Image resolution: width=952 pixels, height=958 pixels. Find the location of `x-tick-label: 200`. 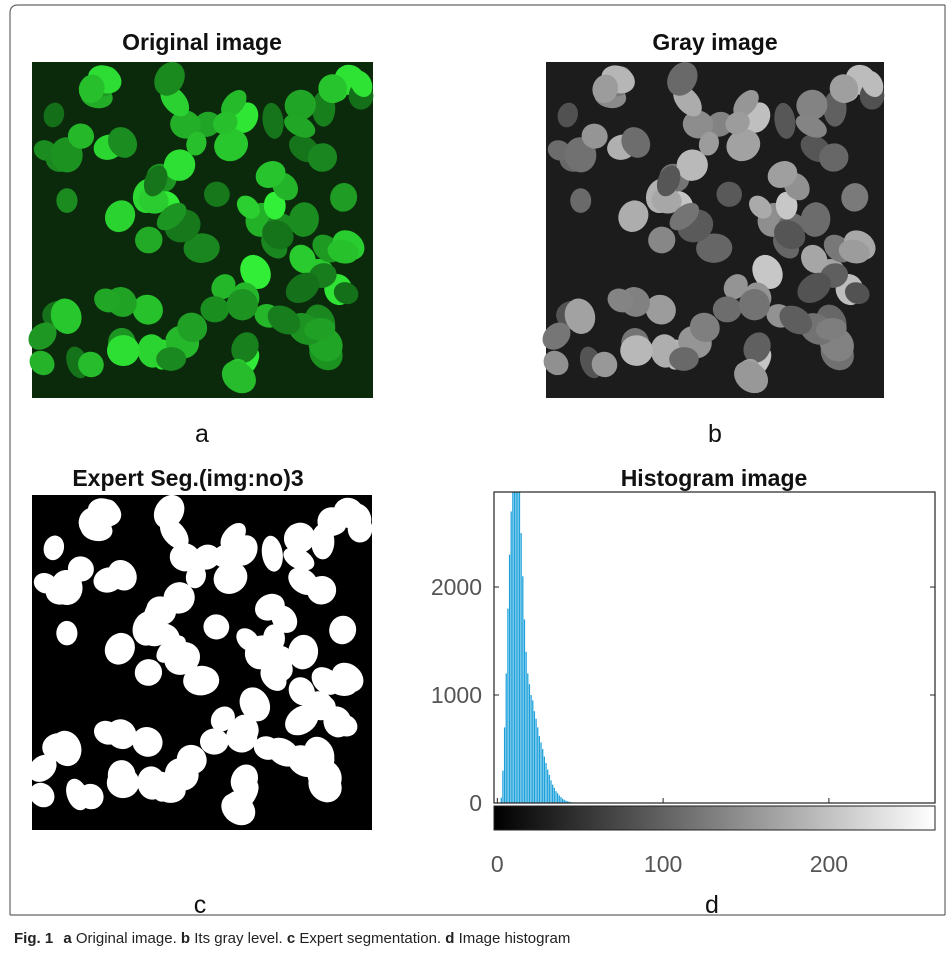

x-tick-label: 200 is located at coordinates (829, 864).